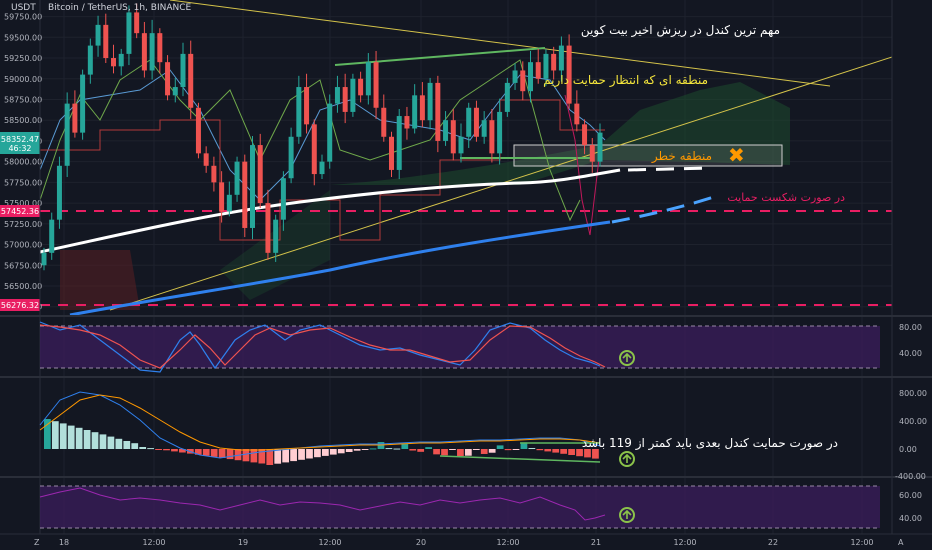 The width and height of the screenshot is (932, 550). What do you see at coordinates (23, 203) in the screenshot?
I see `price-tick: 57500.00` at bounding box center [23, 203].